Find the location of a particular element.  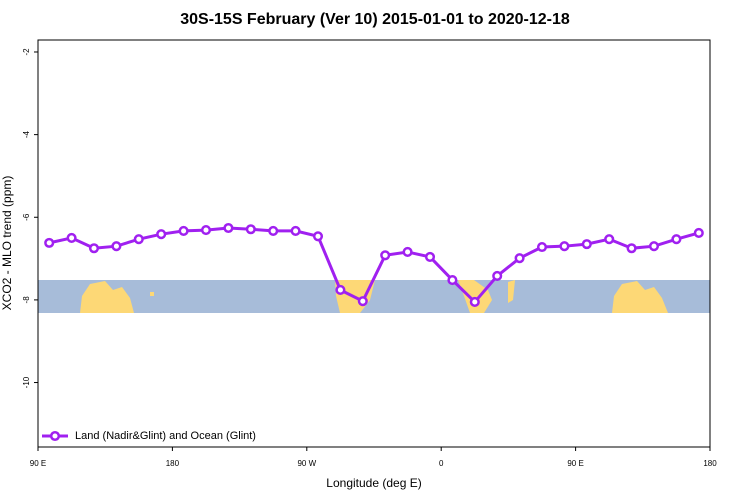

legend-label: Land (Nadir&Glint) and Ocean (Glint) is located at coordinates (165, 436).